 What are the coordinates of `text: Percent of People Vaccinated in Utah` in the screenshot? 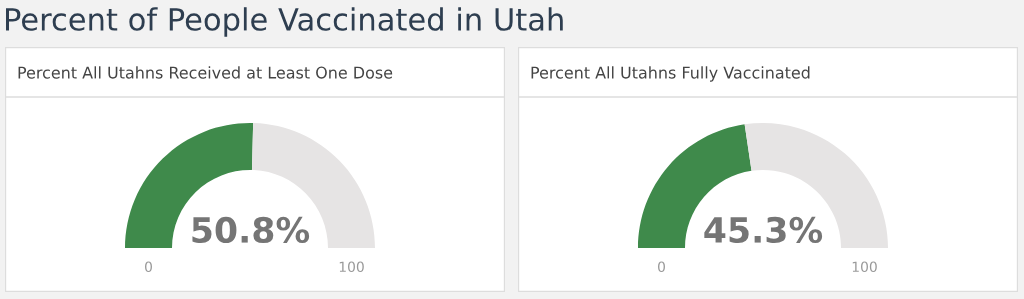 It's located at (284, 22).